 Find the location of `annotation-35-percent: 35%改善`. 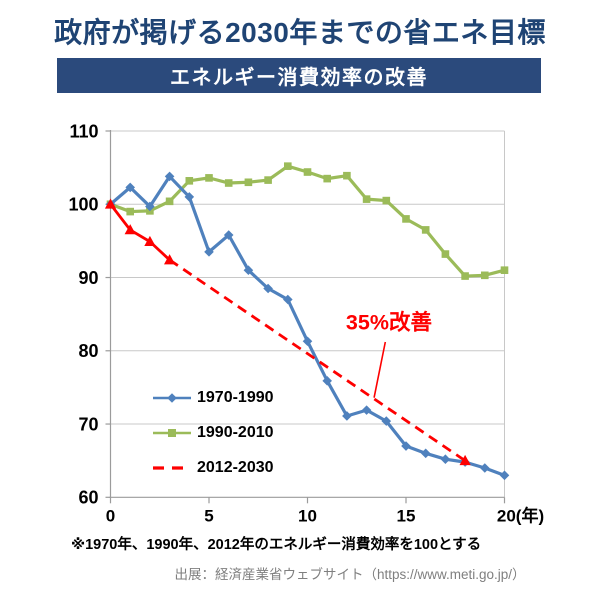

annotation-35-percent: 35%改善 is located at coordinates (389, 353).